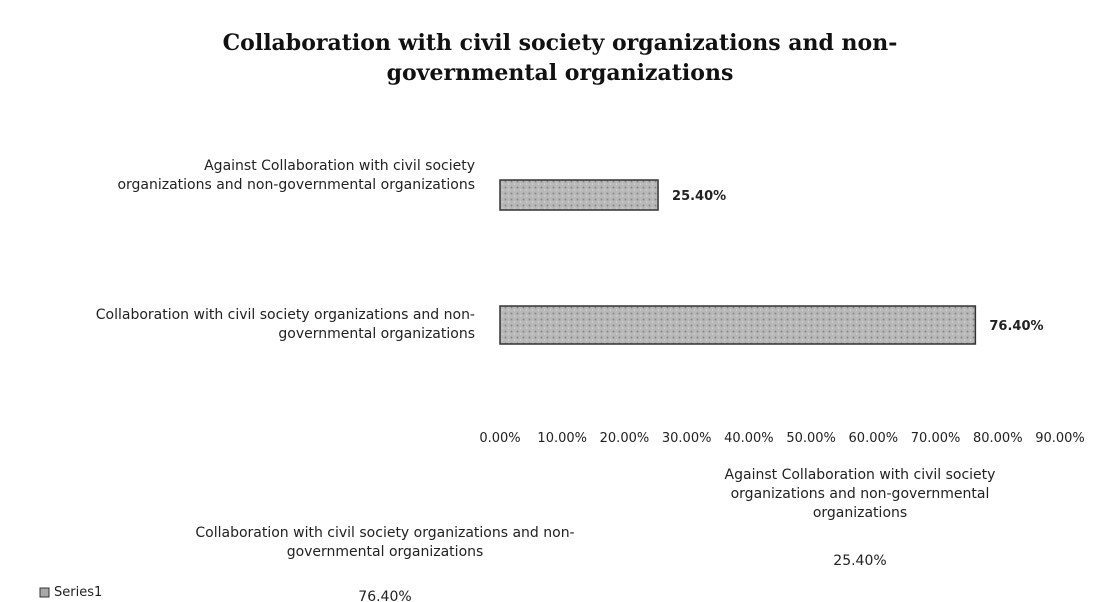 This screenshot has width=1103, height=602. What do you see at coordinates (687, 438) in the screenshot?
I see `x-tick-label: 30.00%` at bounding box center [687, 438].